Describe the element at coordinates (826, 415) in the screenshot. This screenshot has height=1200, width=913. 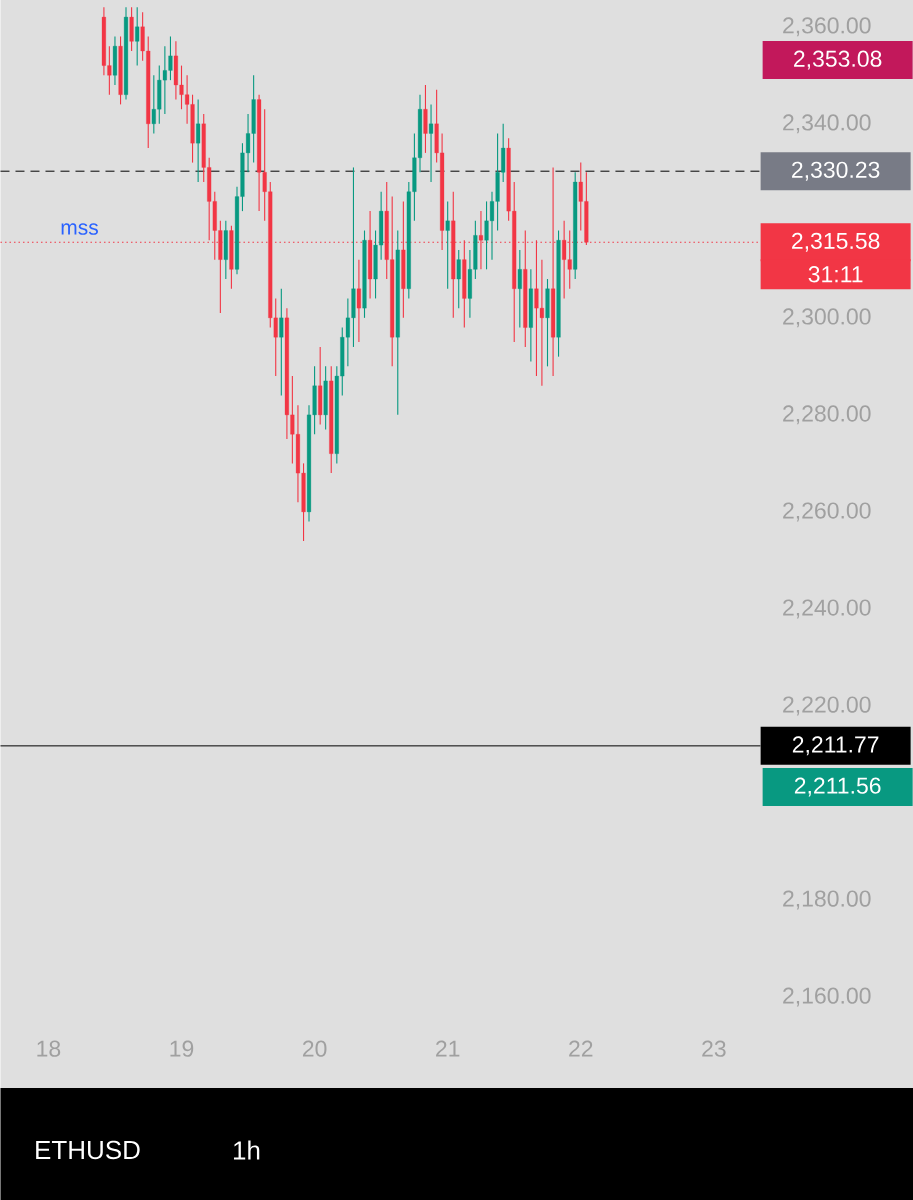
I see `y-tick-label: 2,280.00` at that location.